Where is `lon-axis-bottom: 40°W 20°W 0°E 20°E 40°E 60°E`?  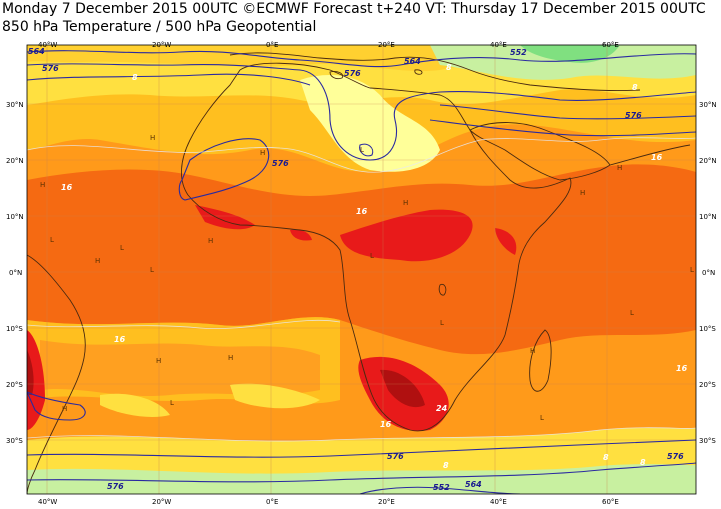 lon-axis-bottom: 40°W 20°W 0°E 20°E 40°E 60°E is located at coordinates (328, 502).